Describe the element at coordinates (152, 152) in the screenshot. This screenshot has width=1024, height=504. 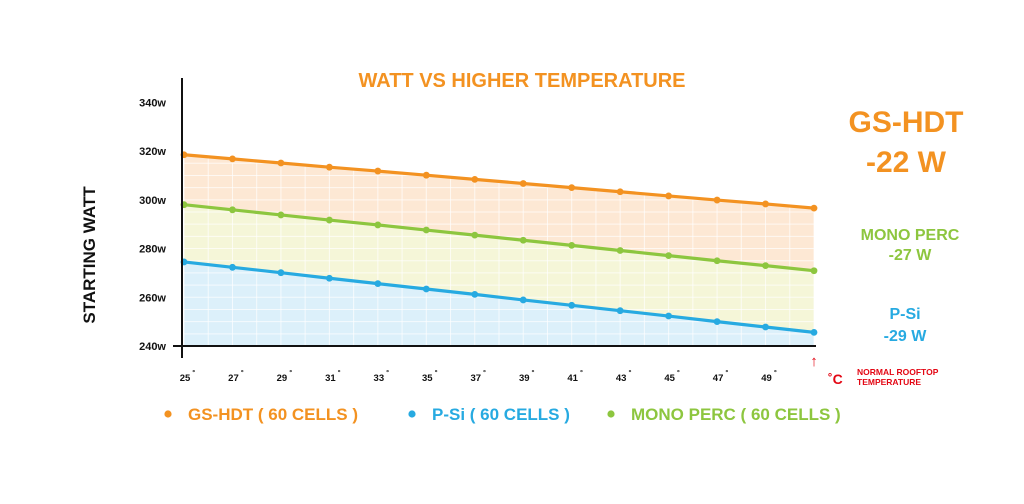
I see `y-tick-label: 320w` at that location.